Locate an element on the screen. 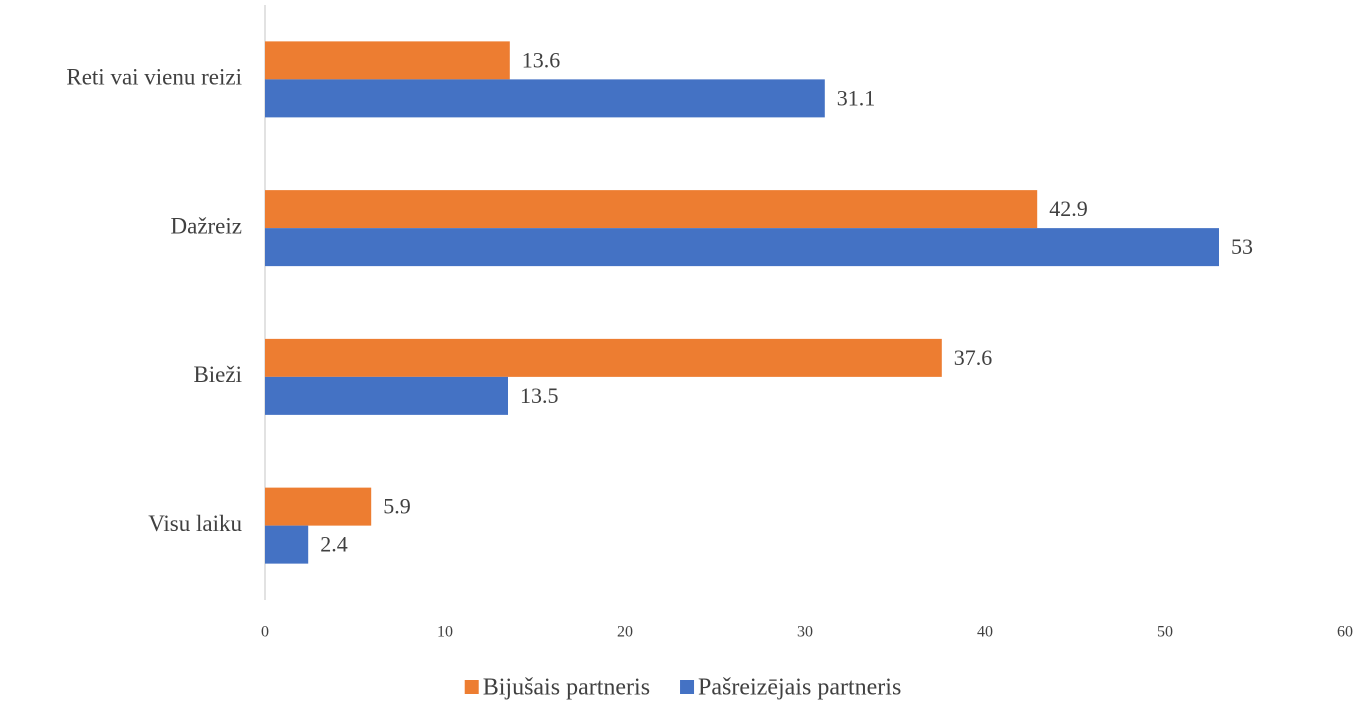  x-tick-label: 40 is located at coordinates (985, 632).